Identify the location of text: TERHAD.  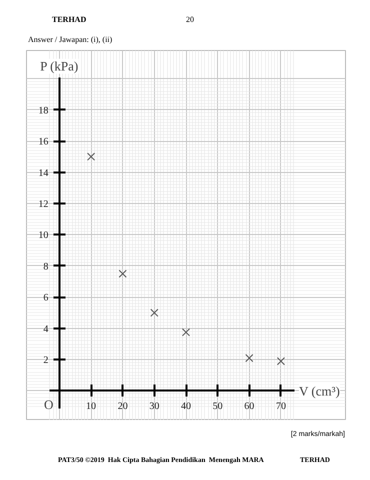
(69, 20).